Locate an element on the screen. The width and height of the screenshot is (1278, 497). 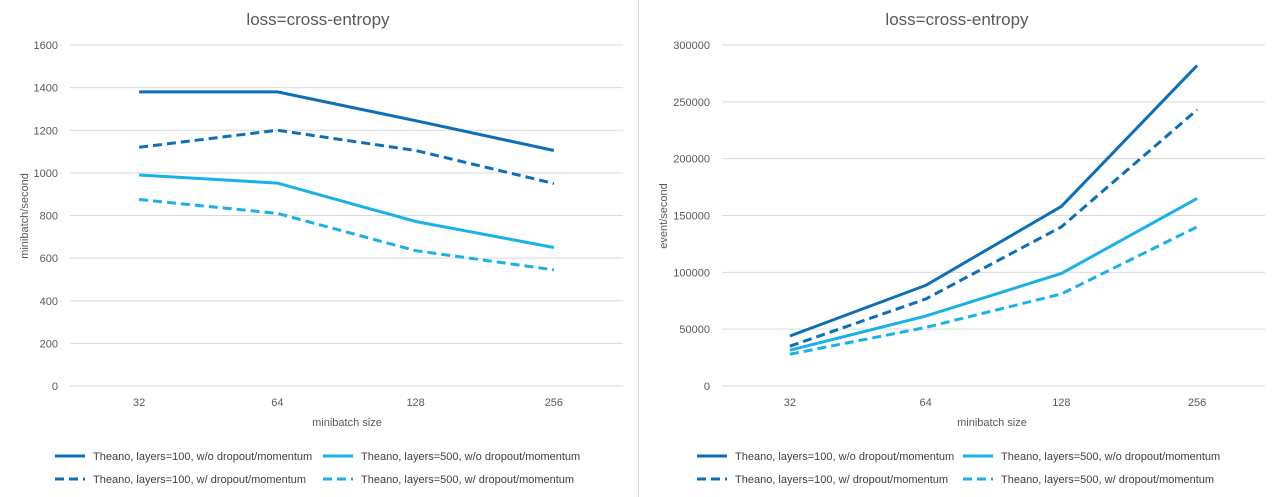
y-tick-label: 200 is located at coordinates (49, 344).